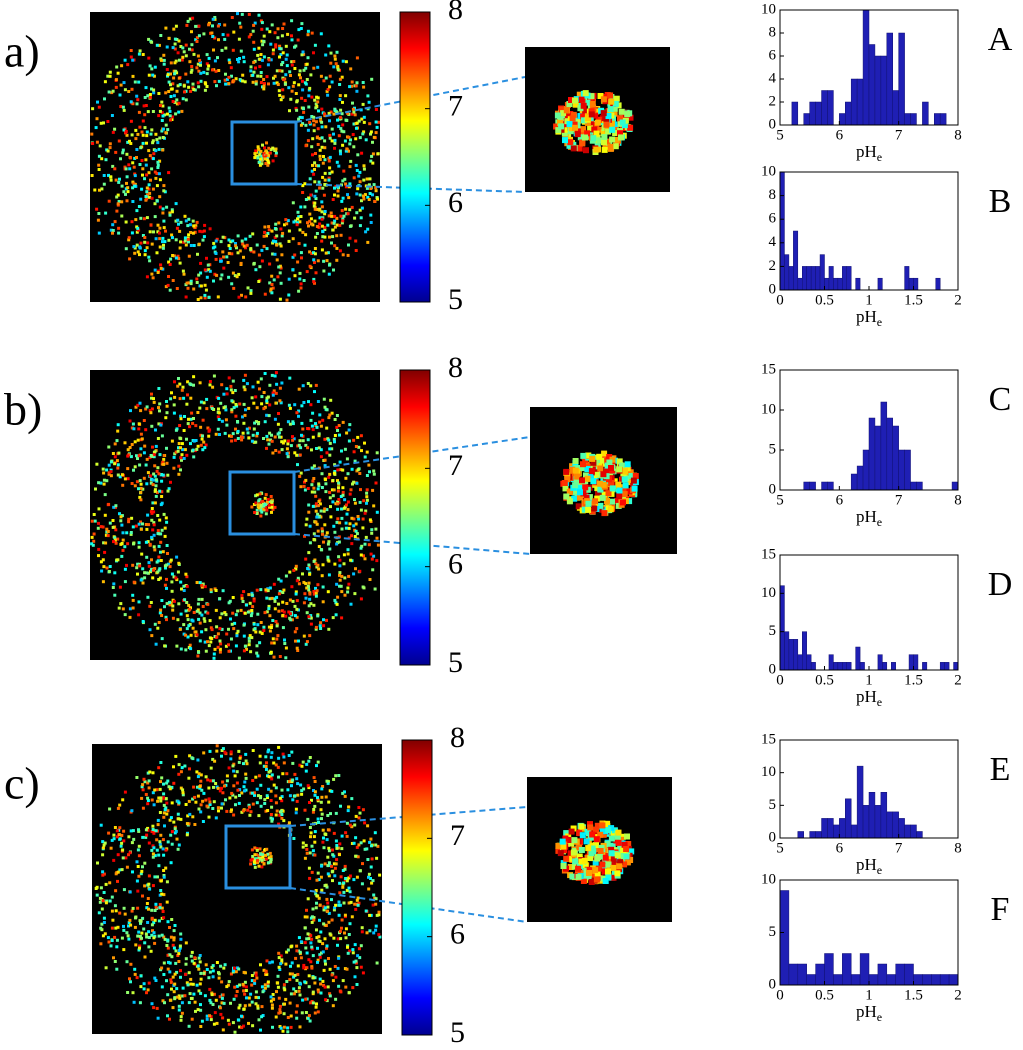  I want to click on x-tick-label: 5, so click(780, 135).